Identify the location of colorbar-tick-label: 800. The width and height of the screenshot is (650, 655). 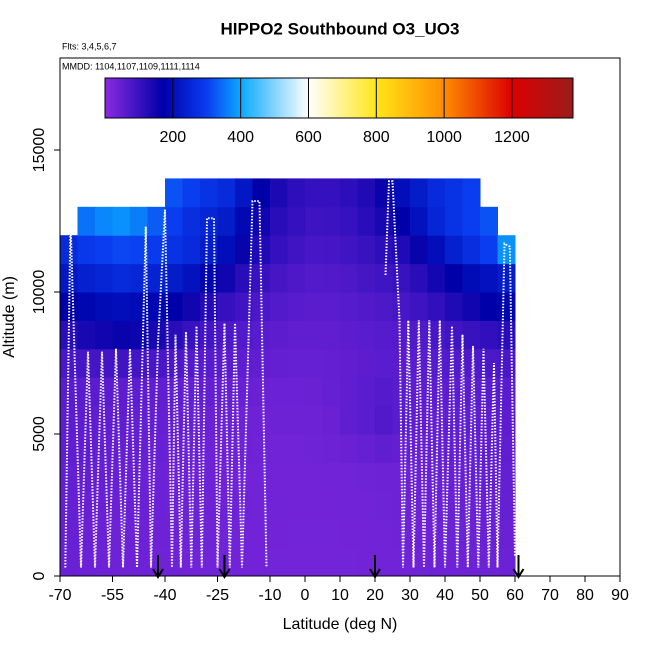
(376, 137).